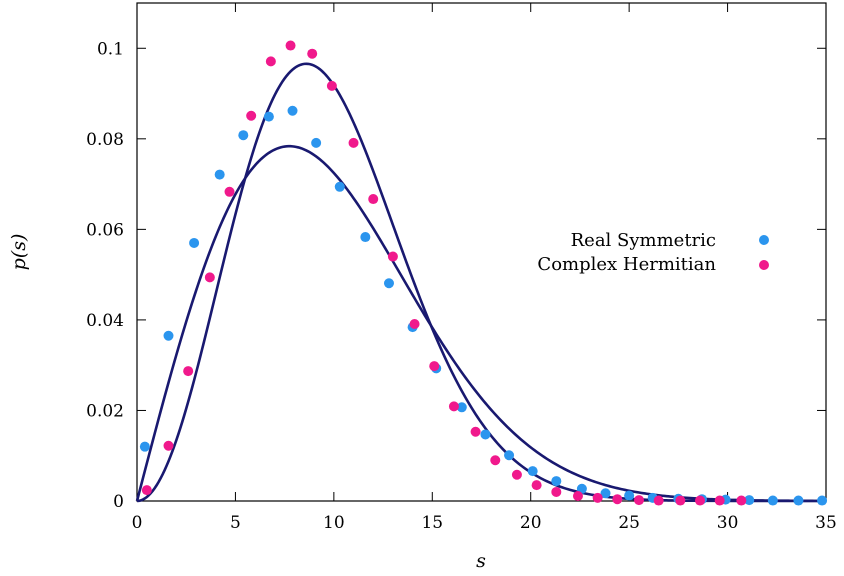 The width and height of the screenshot is (844, 576). Describe the element at coordinates (653, 252) in the screenshot. I see `legend: Real Symmetric Complex Hermitian` at that location.